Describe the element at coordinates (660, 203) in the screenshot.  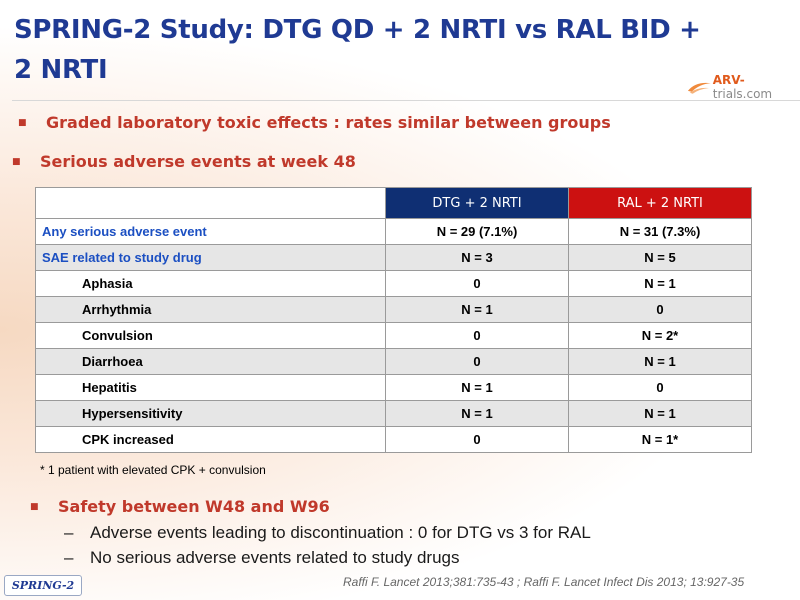
I see `header-ral: RAL + 2 NRTI` at that location.